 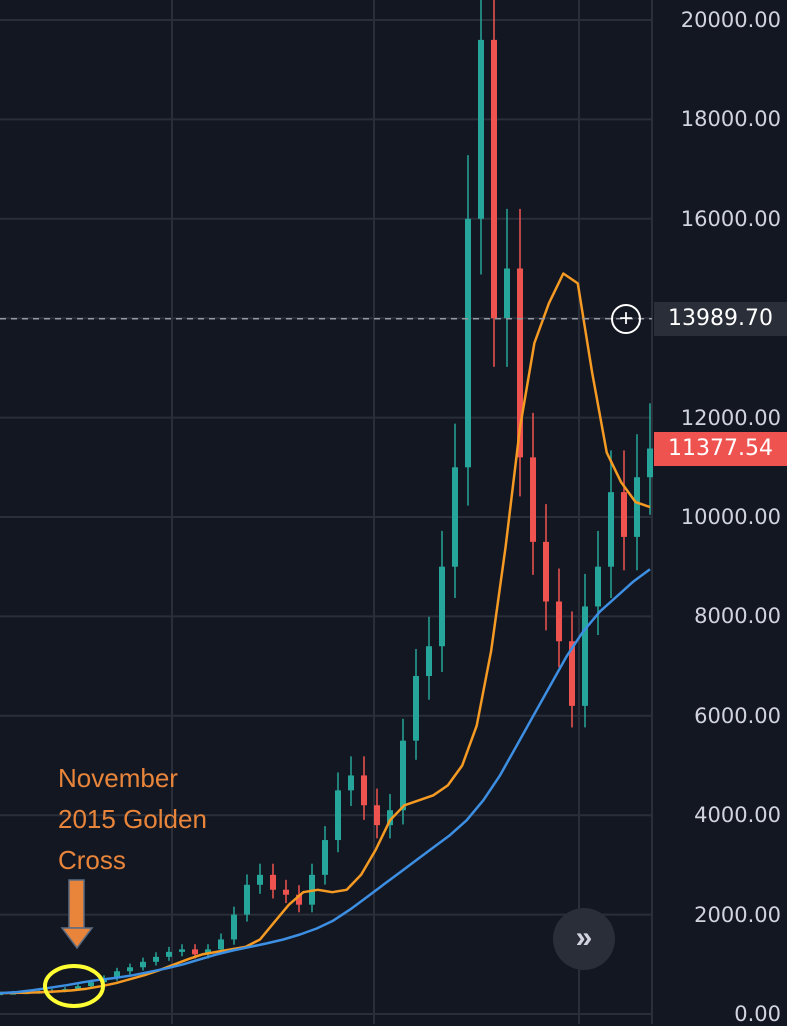 I want to click on last-price-label: 11377.54, so click(x=720, y=448).